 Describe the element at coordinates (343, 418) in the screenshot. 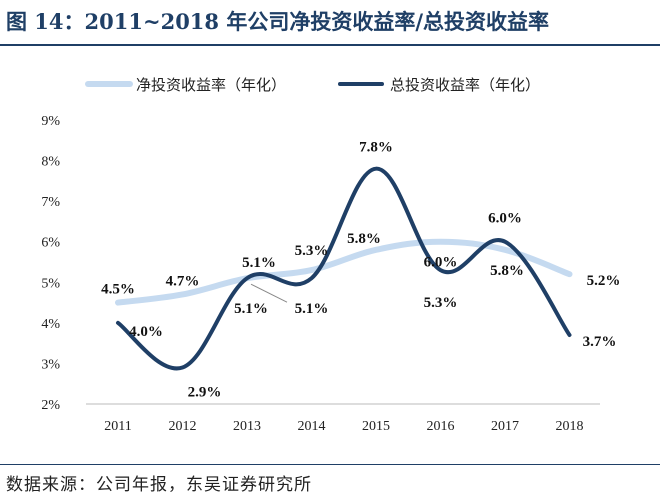

I see `x-axis: 2011 2012 2013 2014 2015 2016 2017 2018` at that location.